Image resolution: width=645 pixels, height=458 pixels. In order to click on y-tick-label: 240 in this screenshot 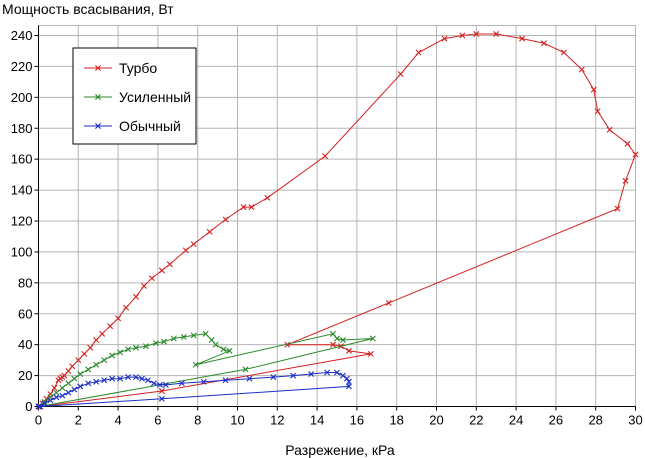, I will do `click(22, 35)`.